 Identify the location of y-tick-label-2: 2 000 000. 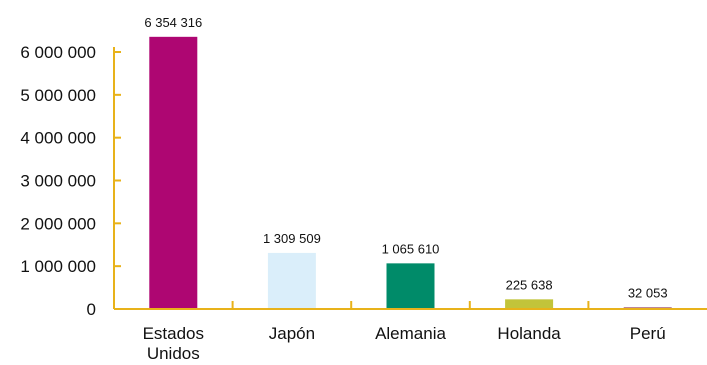
(58, 223).